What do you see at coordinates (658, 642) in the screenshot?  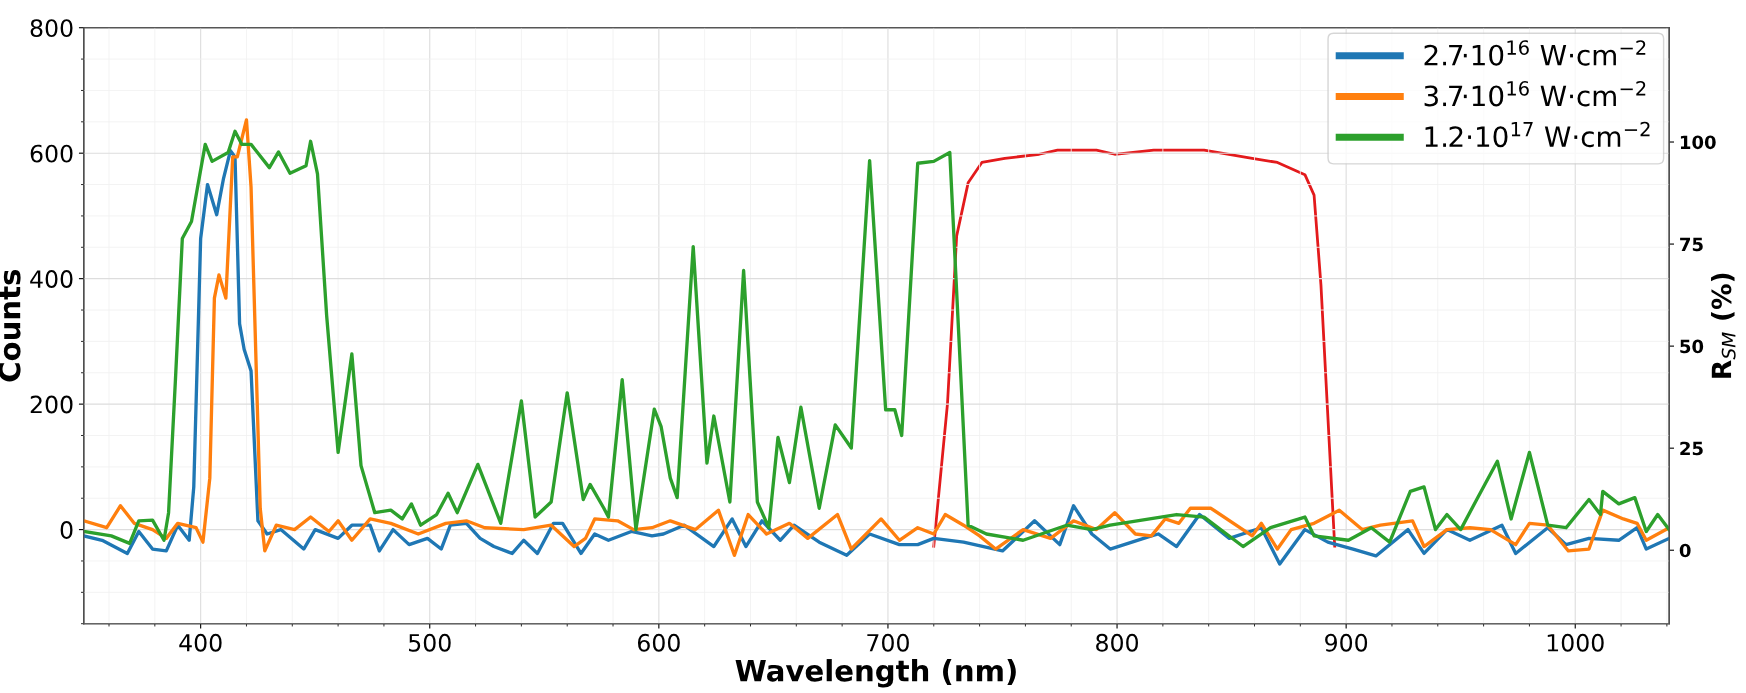 I see `x-tick-label: 600` at bounding box center [658, 642].